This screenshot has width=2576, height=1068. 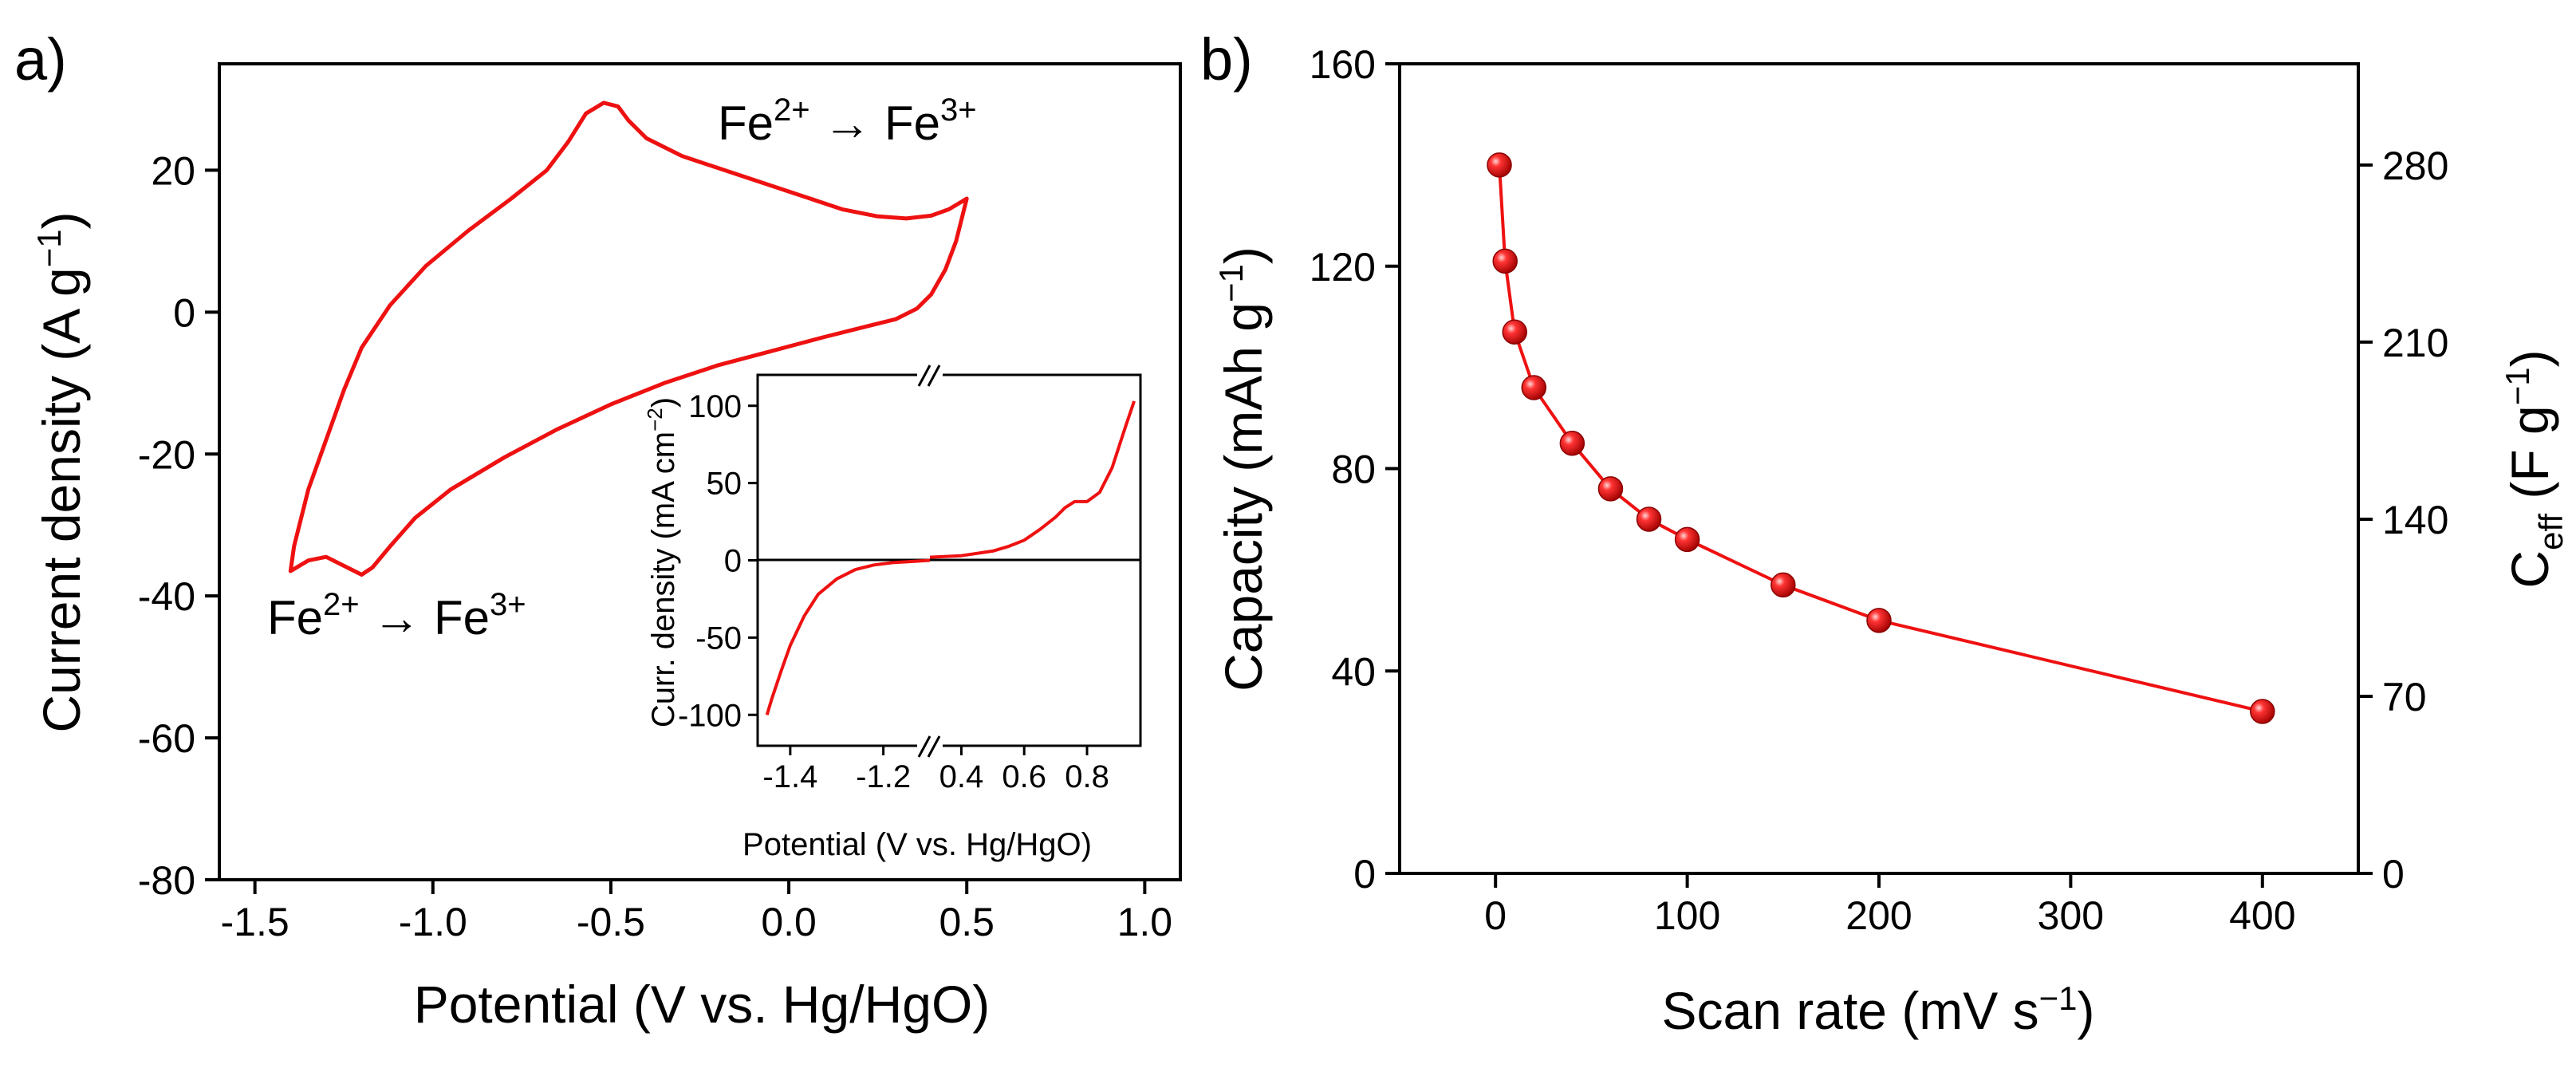 What do you see at coordinates (1242, 469) in the screenshot?
I see `panel-b-y-axis-label: Capacity (mAh g−1)` at bounding box center [1242, 469].